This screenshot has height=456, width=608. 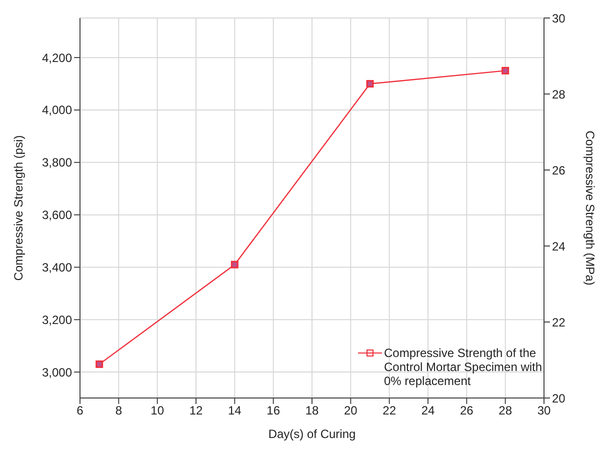 I want to click on x-tick-label: 20, so click(x=351, y=411).